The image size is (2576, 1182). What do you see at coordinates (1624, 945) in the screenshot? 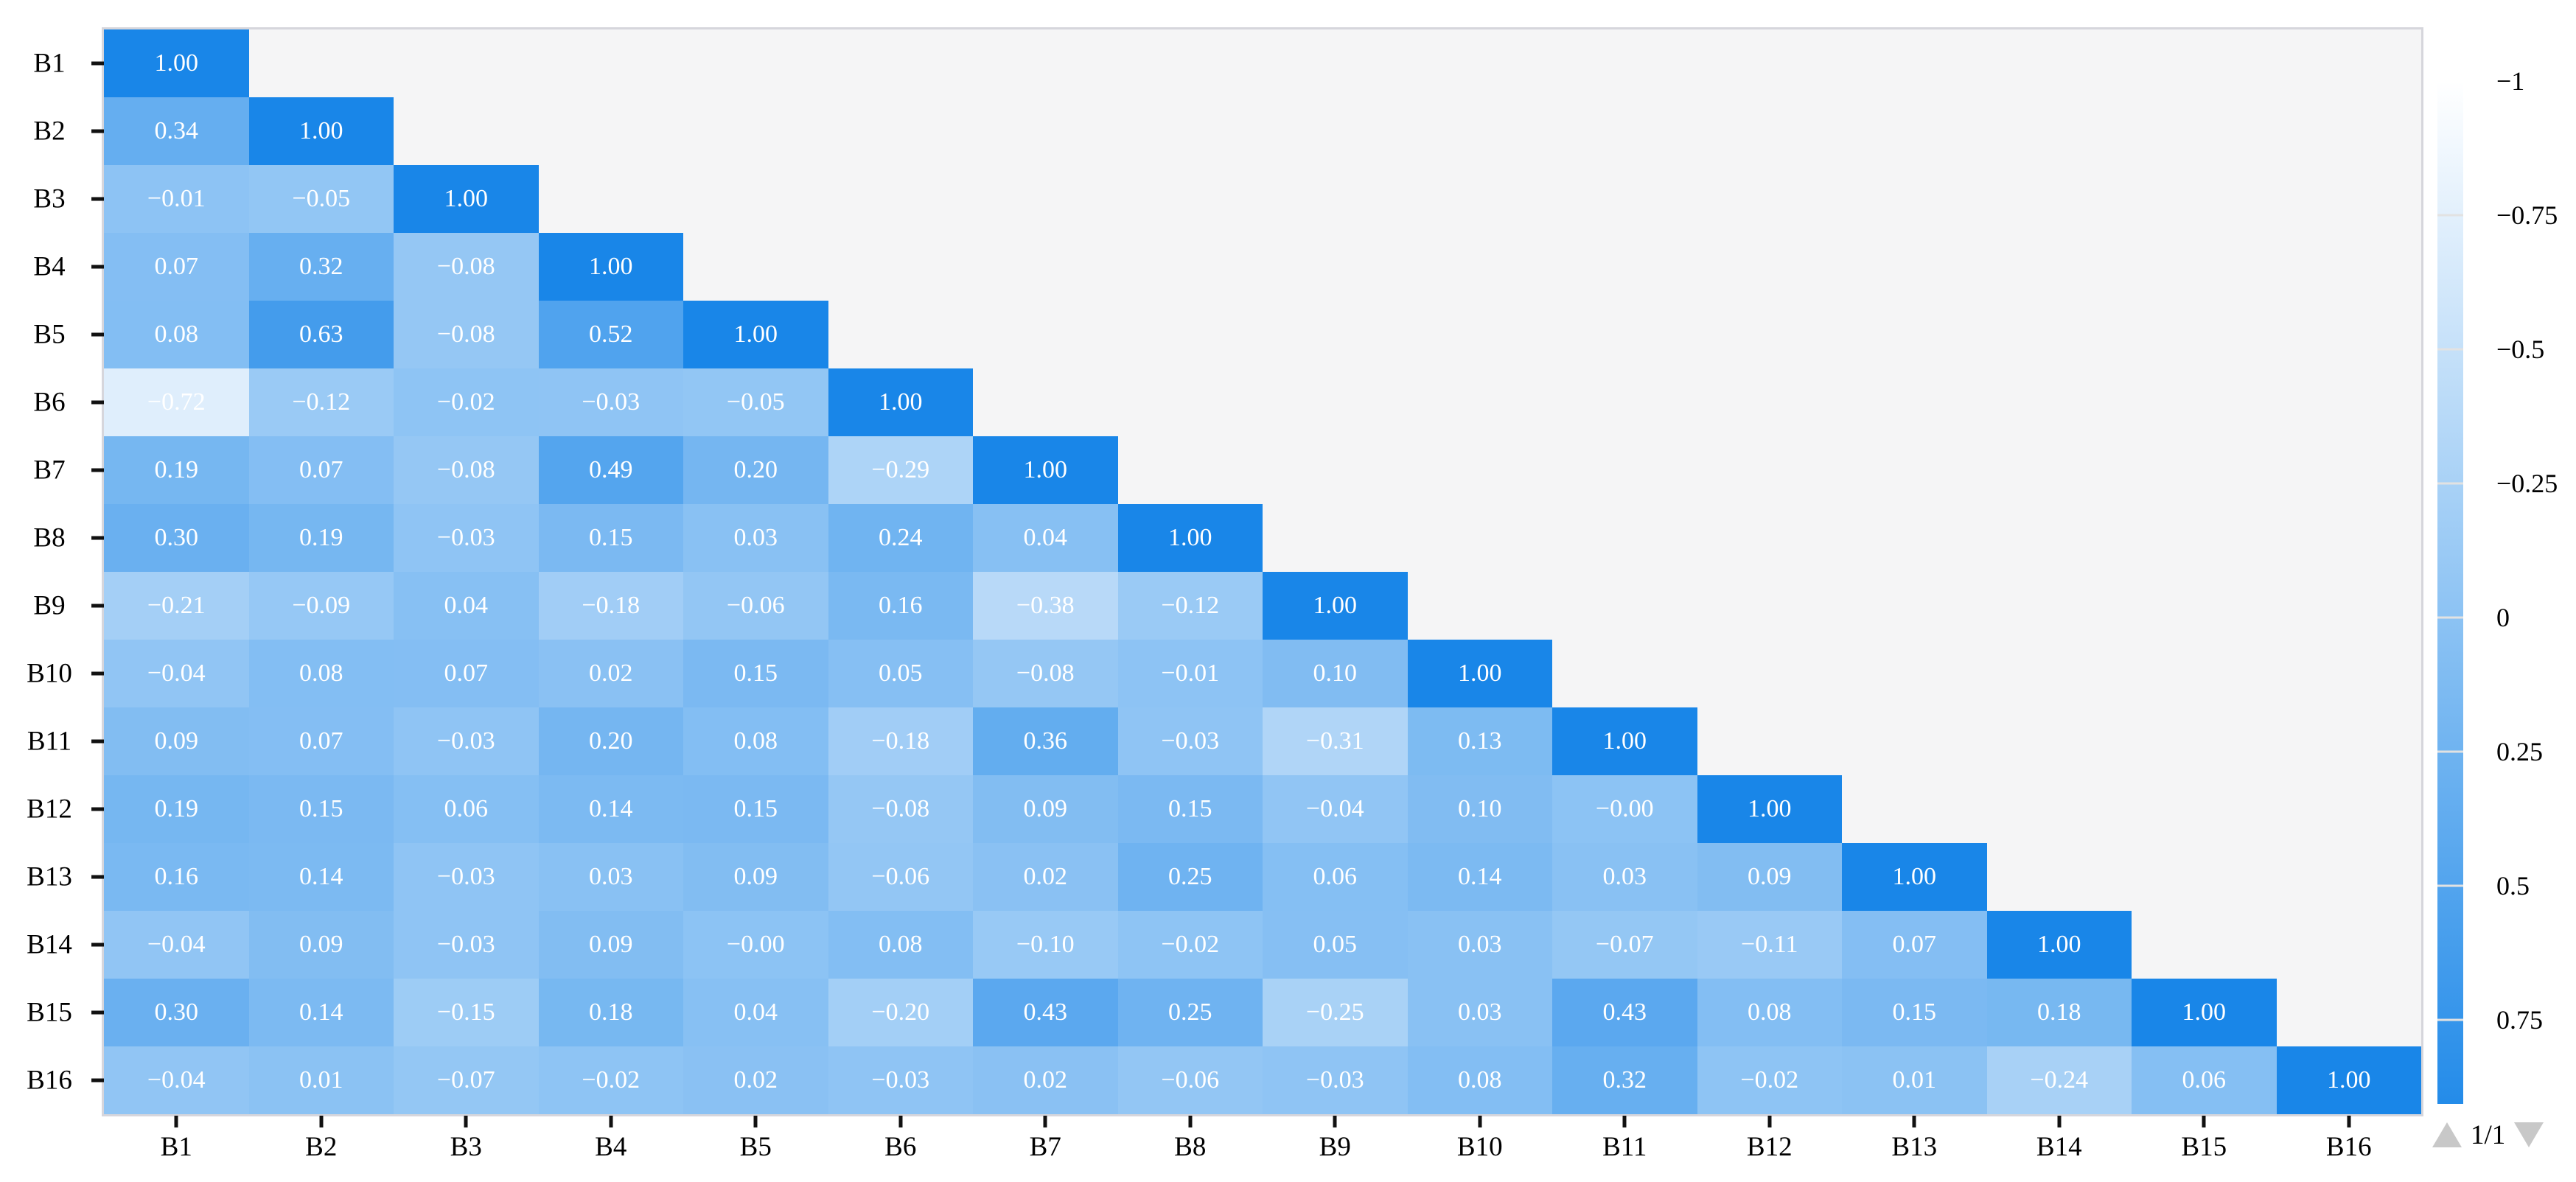
I see `matrix-cell: −0.07` at bounding box center [1624, 945].